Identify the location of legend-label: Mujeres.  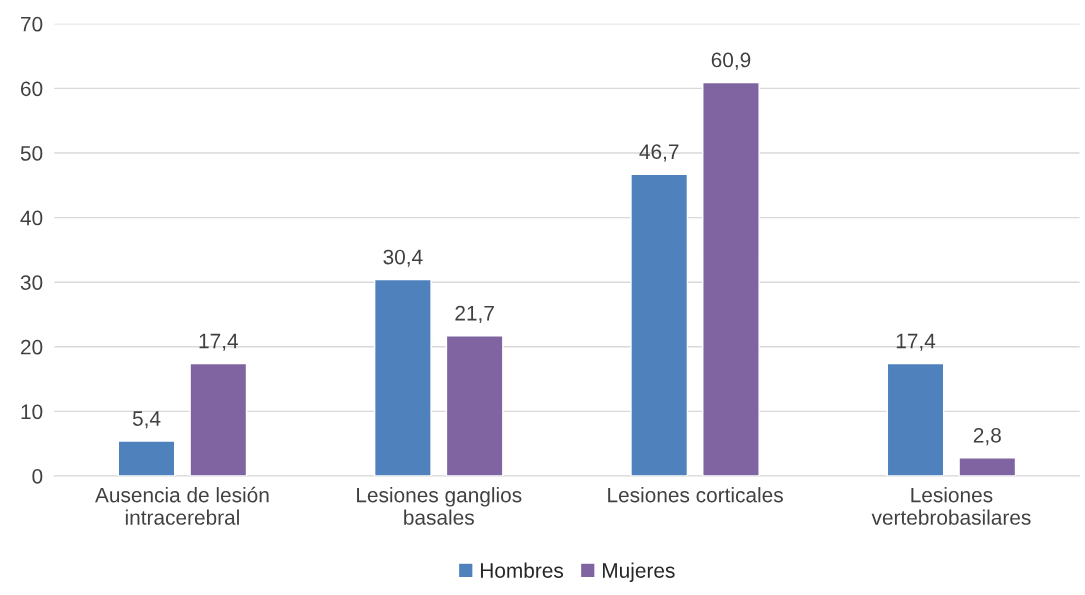
(639, 572).